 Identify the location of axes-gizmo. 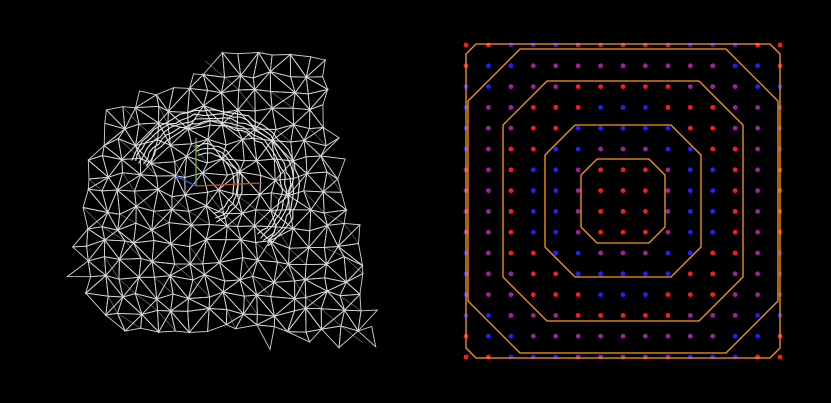
(219, 162).